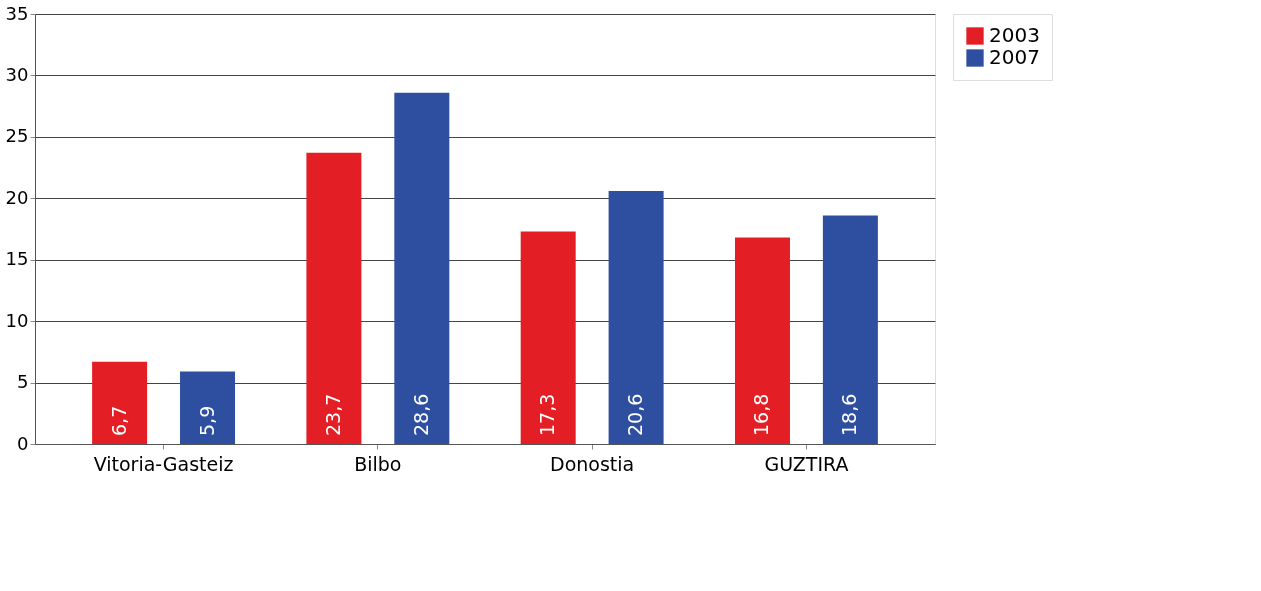 The image size is (1261, 591). What do you see at coordinates (806, 463) in the screenshot?
I see `x-tick-label: GUZTIRA` at bounding box center [806, 463].